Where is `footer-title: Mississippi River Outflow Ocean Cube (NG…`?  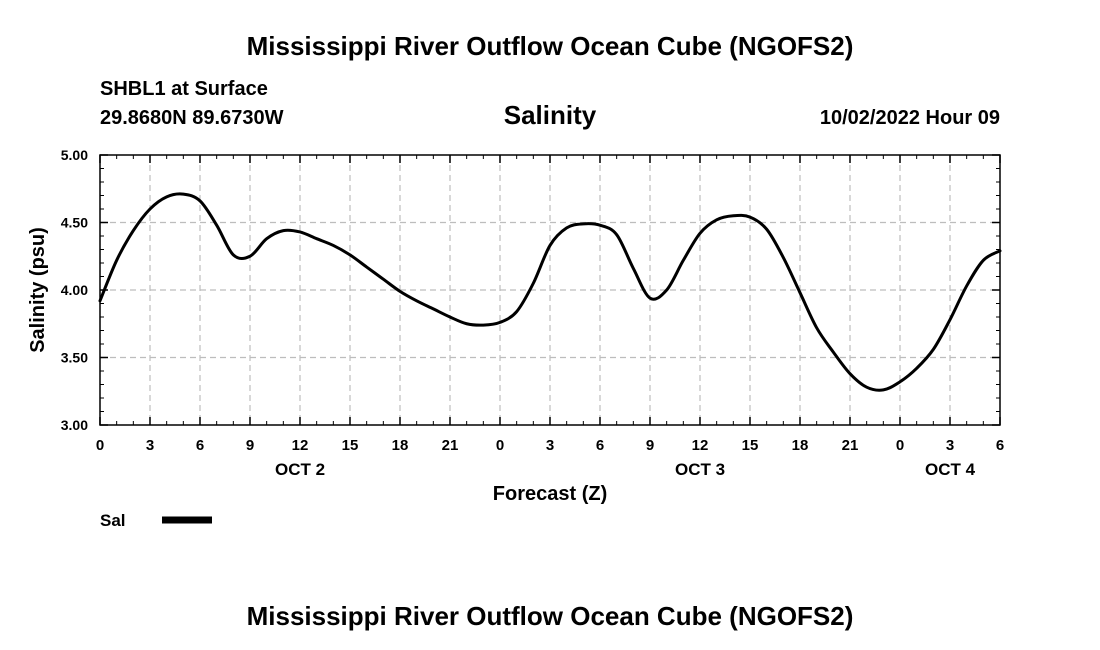
footer-title: Mississippi River Outflow Ocean Cube (NG… is located at coordinates (550, 616).